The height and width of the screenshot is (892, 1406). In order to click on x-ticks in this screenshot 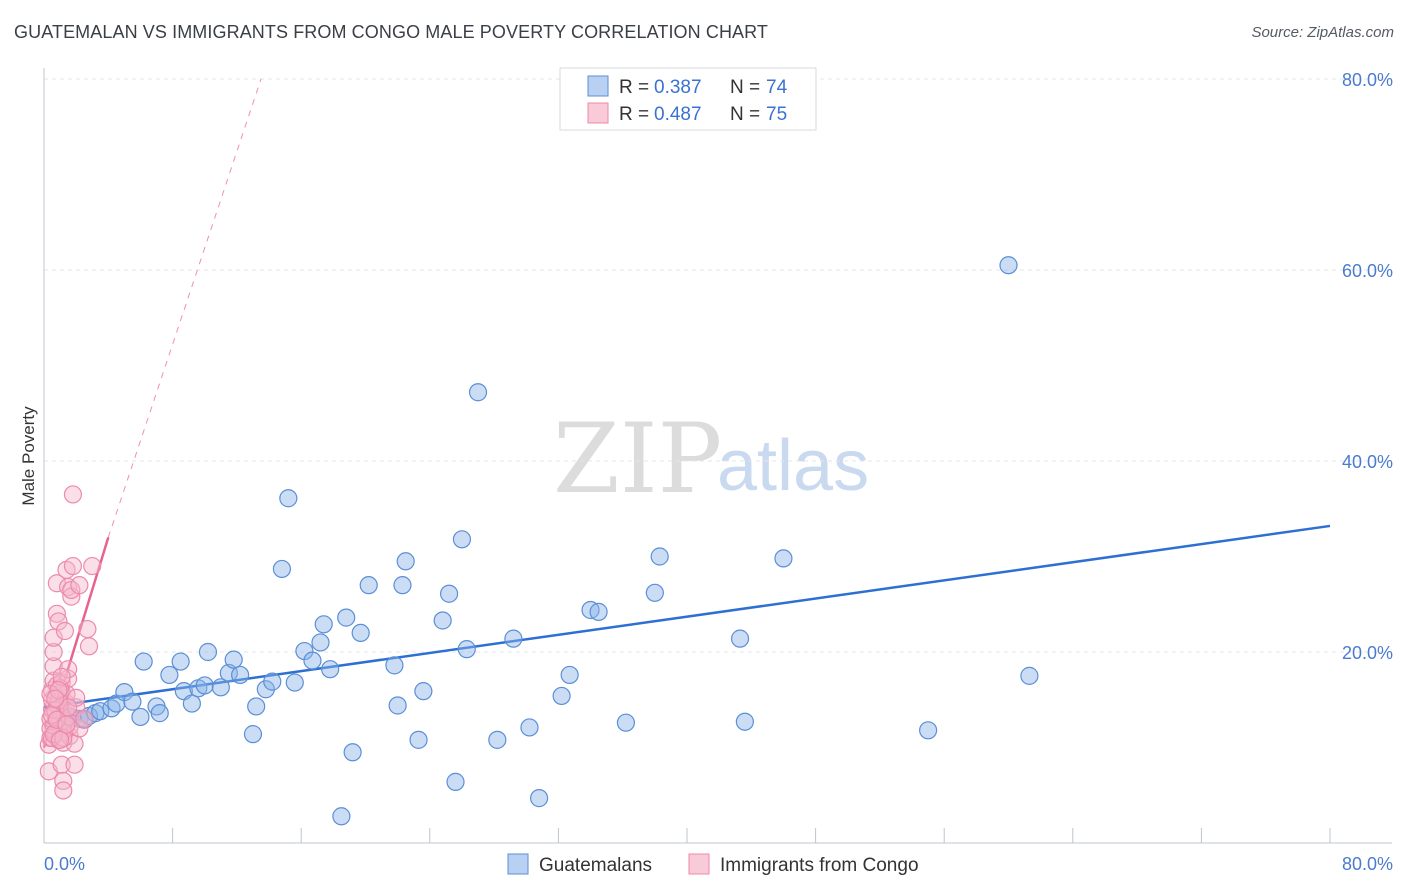, I will do `click(687, 835)`.